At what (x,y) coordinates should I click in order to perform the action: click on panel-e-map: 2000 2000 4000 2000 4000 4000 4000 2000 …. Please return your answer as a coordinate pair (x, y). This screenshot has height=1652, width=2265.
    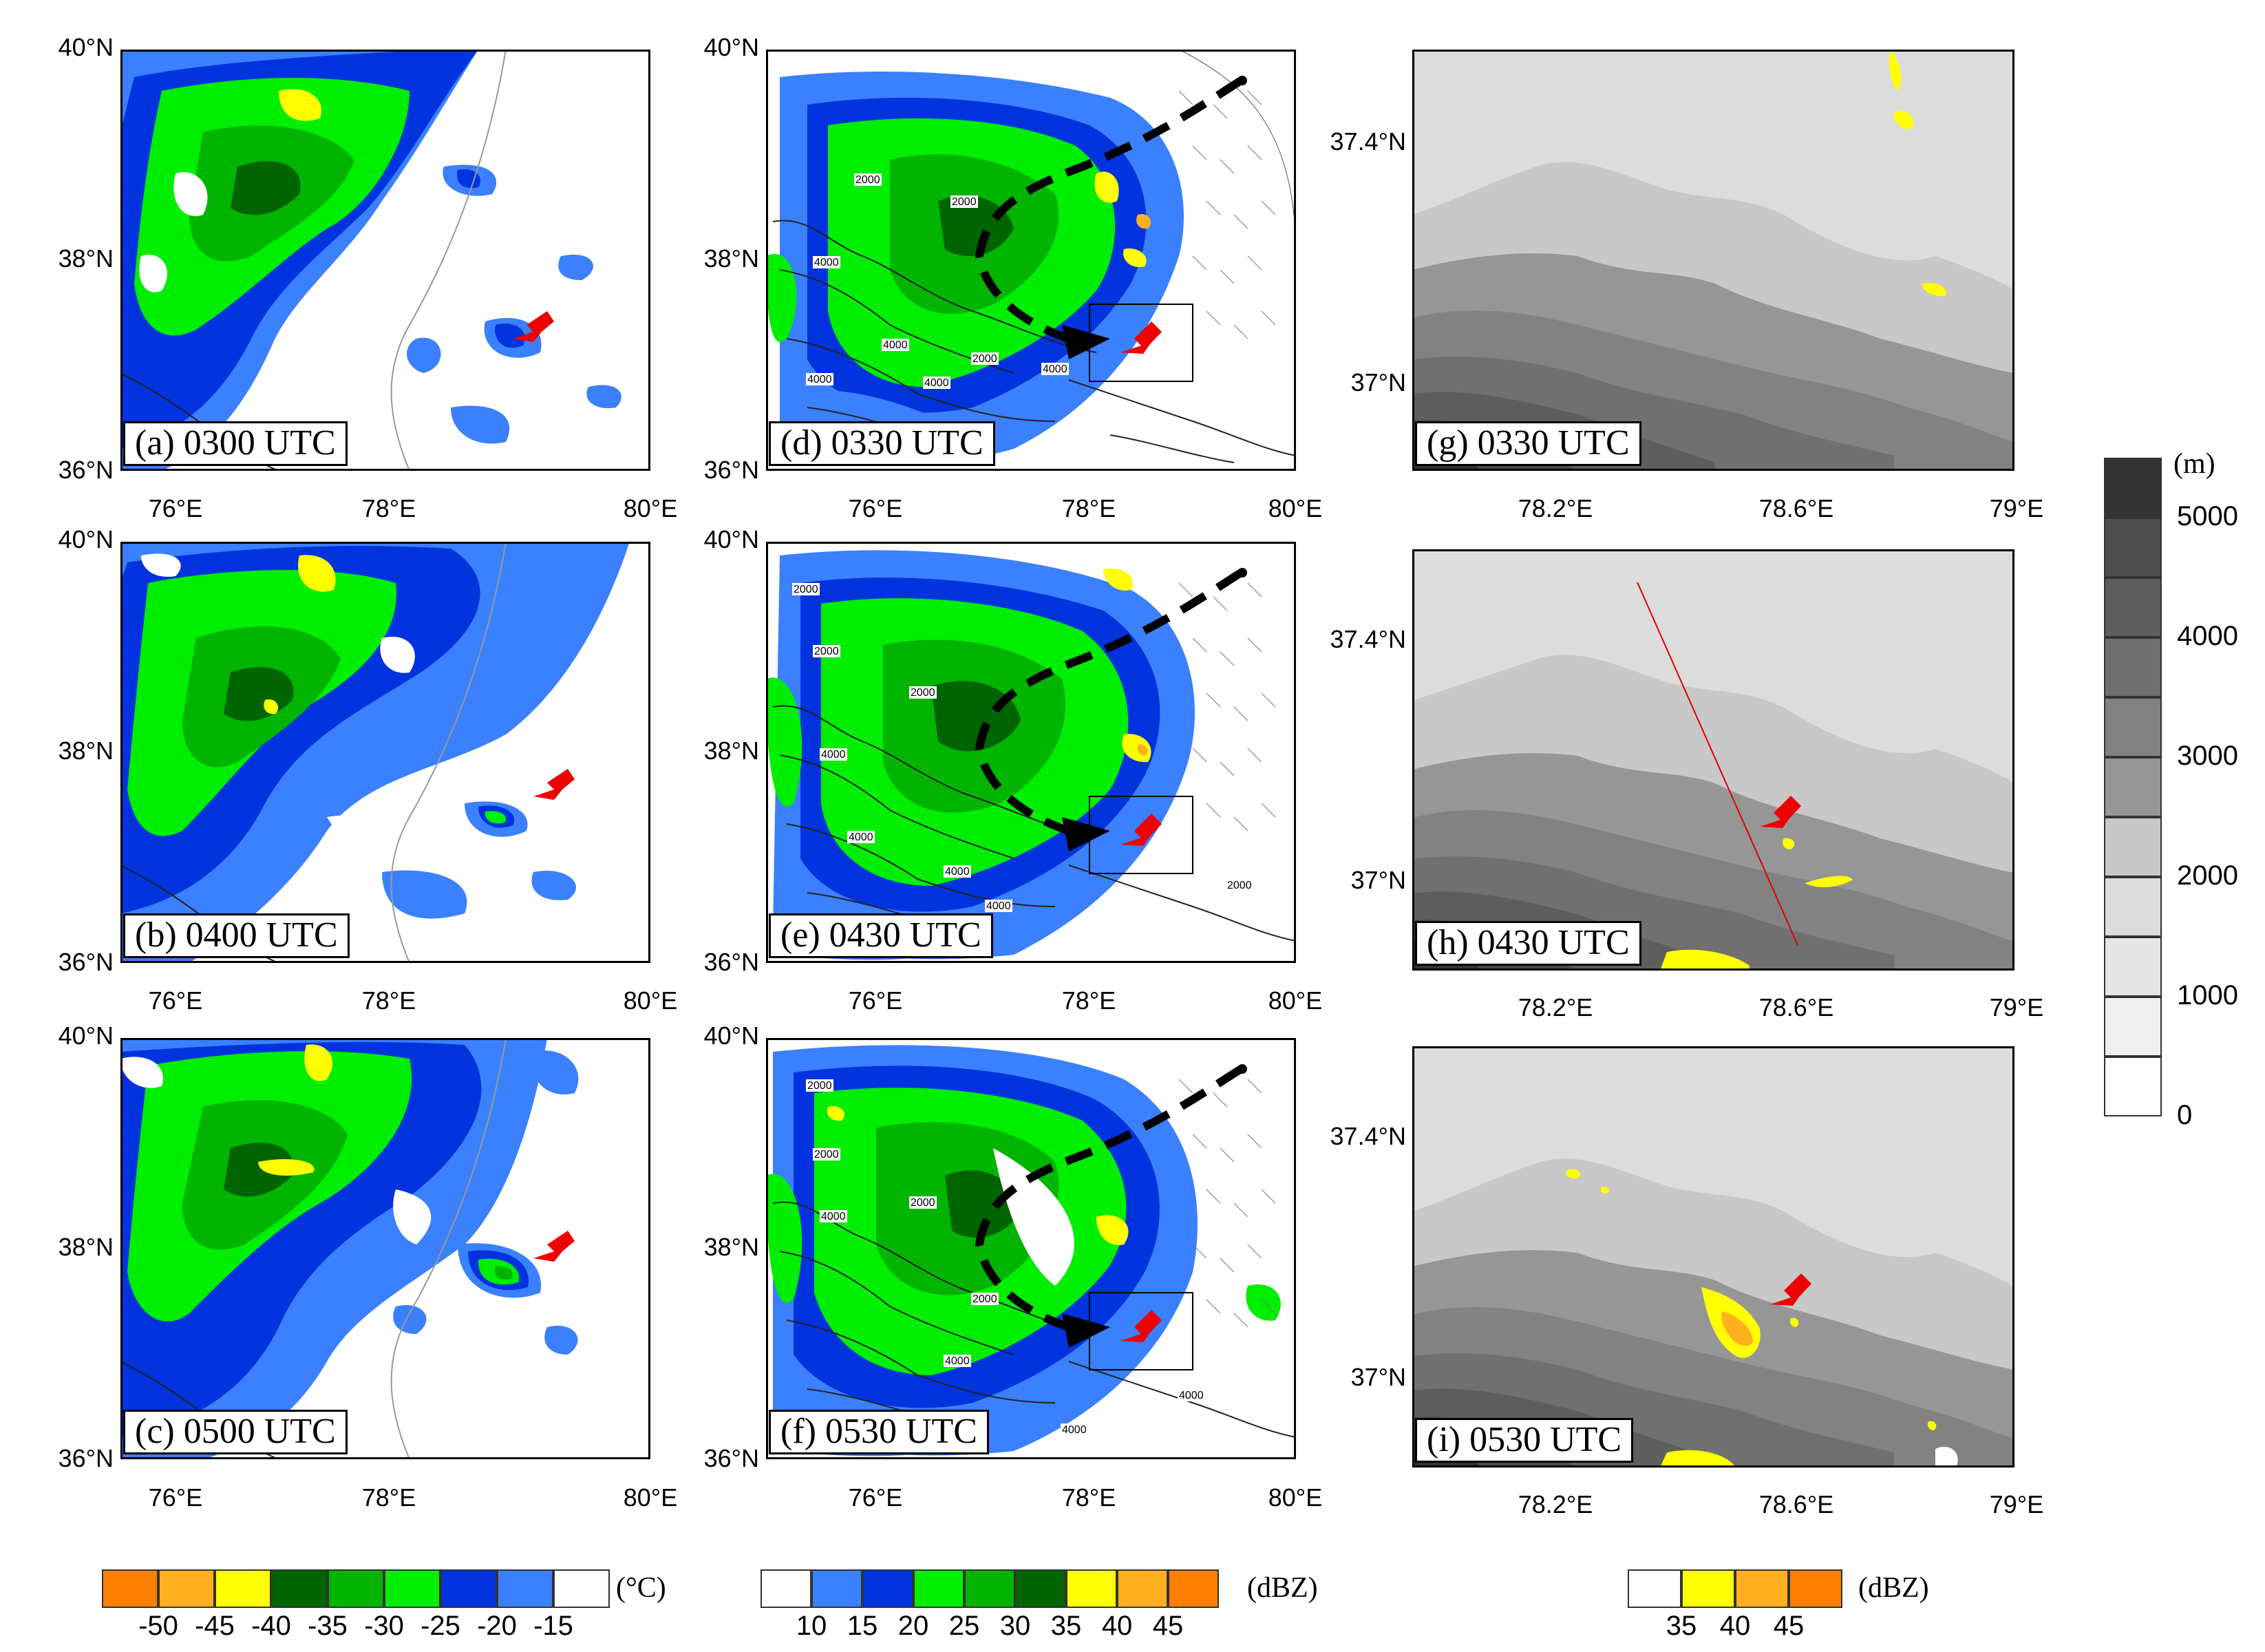
    Looking at the image, I should click on (1031, 752).